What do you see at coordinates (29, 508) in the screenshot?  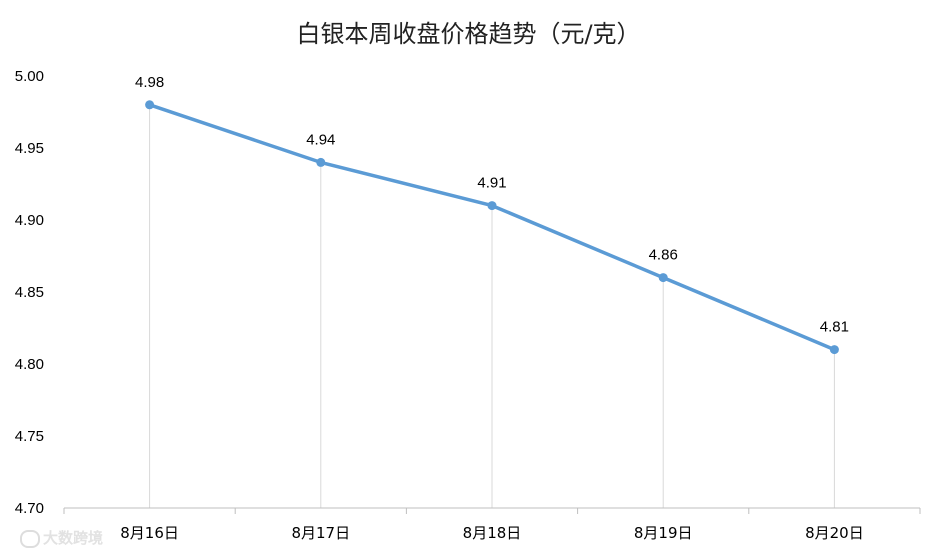 I see `y-tick-label: 4.70` at bounding box center [29, 508].